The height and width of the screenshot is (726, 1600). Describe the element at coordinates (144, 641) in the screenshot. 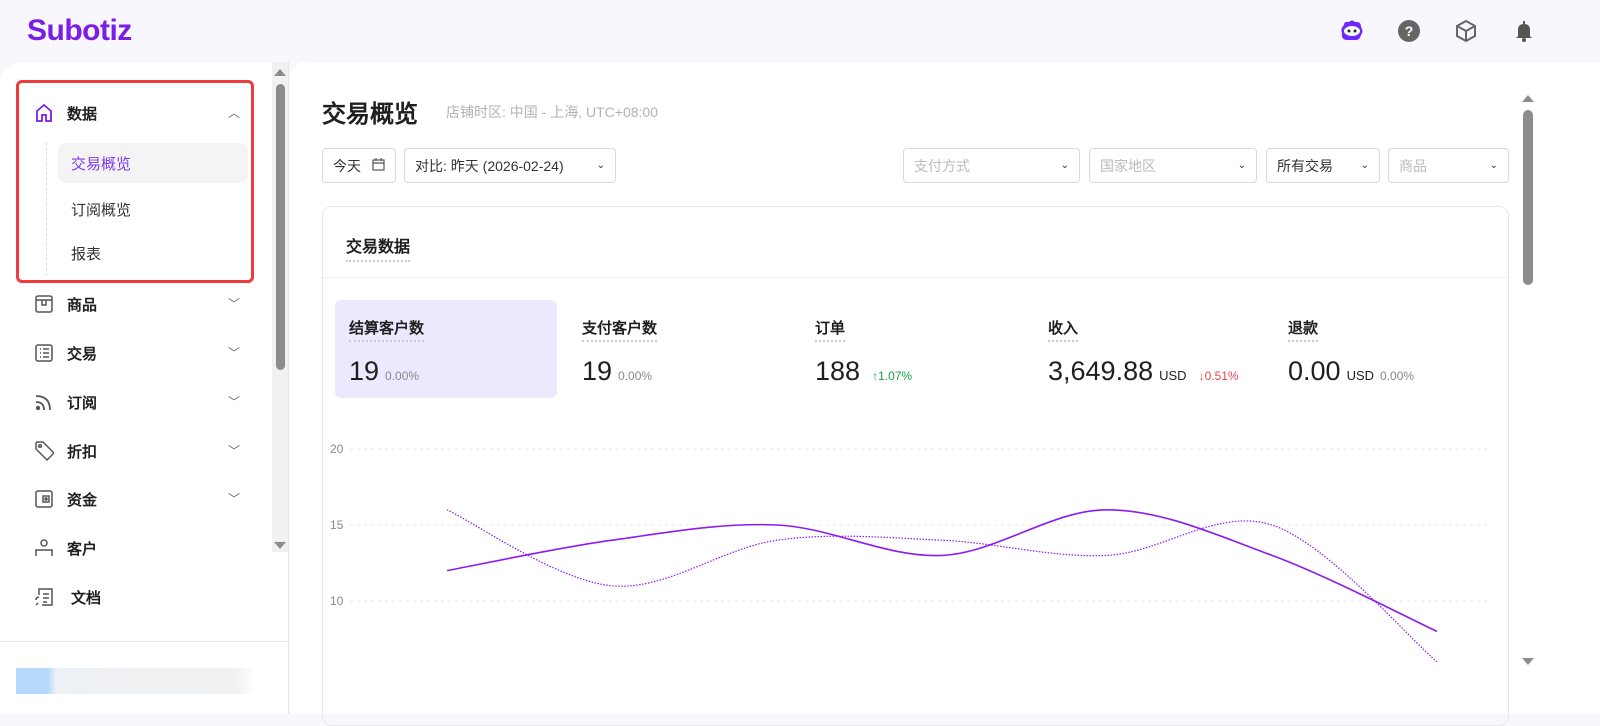

I see `sidebar-divider` at that location.